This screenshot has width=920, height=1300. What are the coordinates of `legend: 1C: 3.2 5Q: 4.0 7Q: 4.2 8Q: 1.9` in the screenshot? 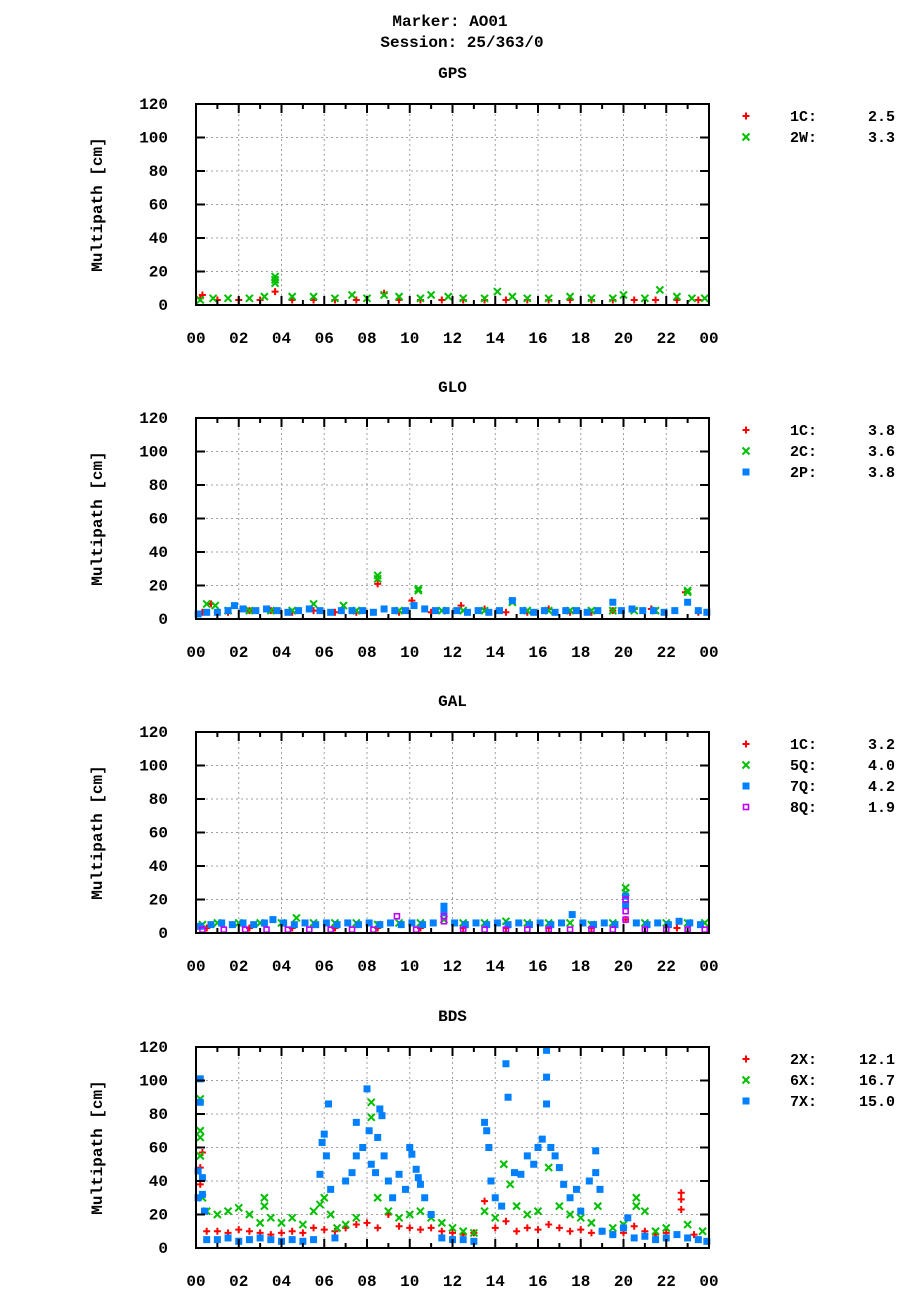 It's located at (818, 777).